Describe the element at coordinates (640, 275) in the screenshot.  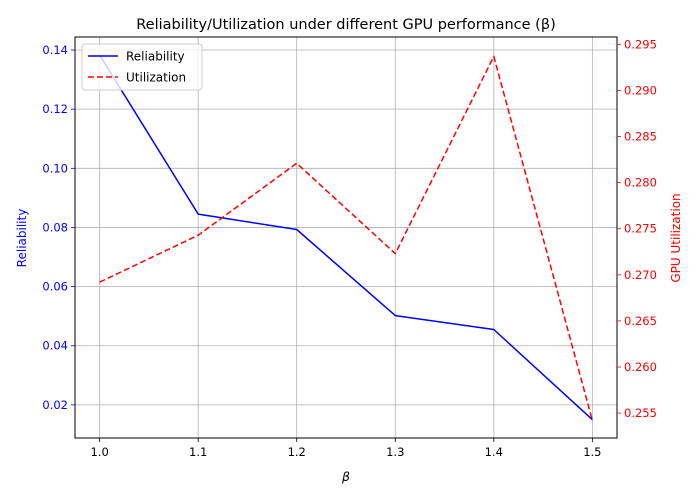
I see `y-right-tick-label: 0.270` at that location.